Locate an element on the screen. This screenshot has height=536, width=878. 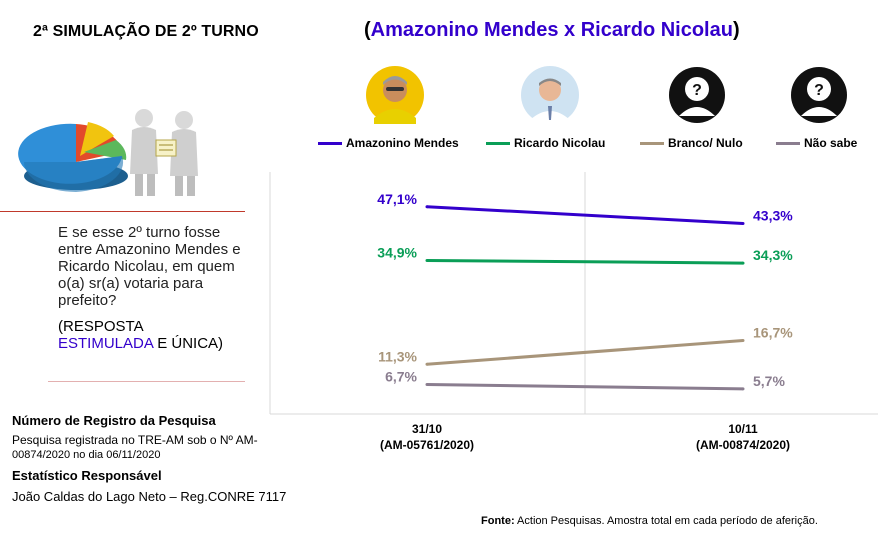
matchup-open-paren: ( is located at coordinates (367, 30).